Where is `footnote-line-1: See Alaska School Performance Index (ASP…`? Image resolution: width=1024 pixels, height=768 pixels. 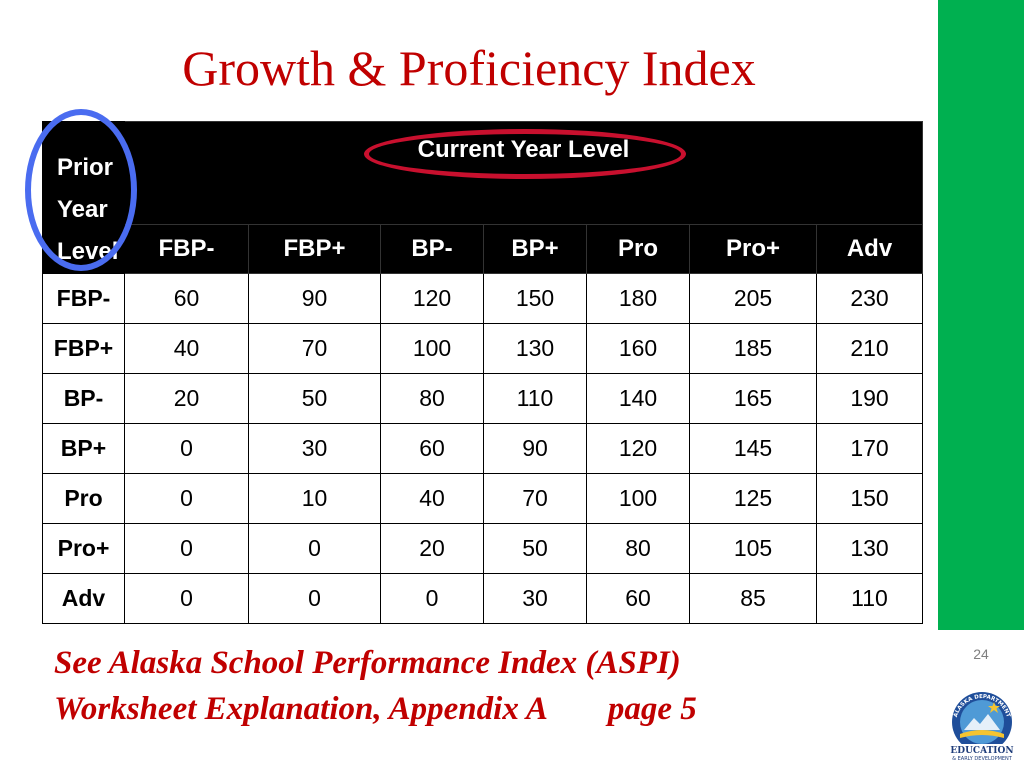
footnote-line-1: See Alaska School Performance Index (ASP… is located at coordinates (367, 663).